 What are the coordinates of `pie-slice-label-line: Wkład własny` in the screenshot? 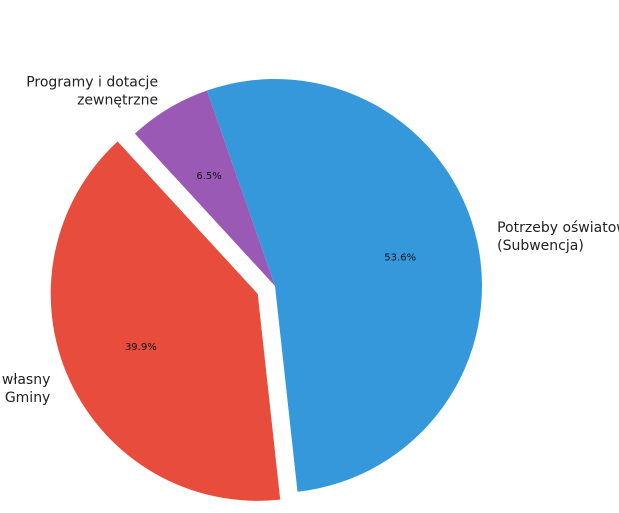 It's located at (25, 380).